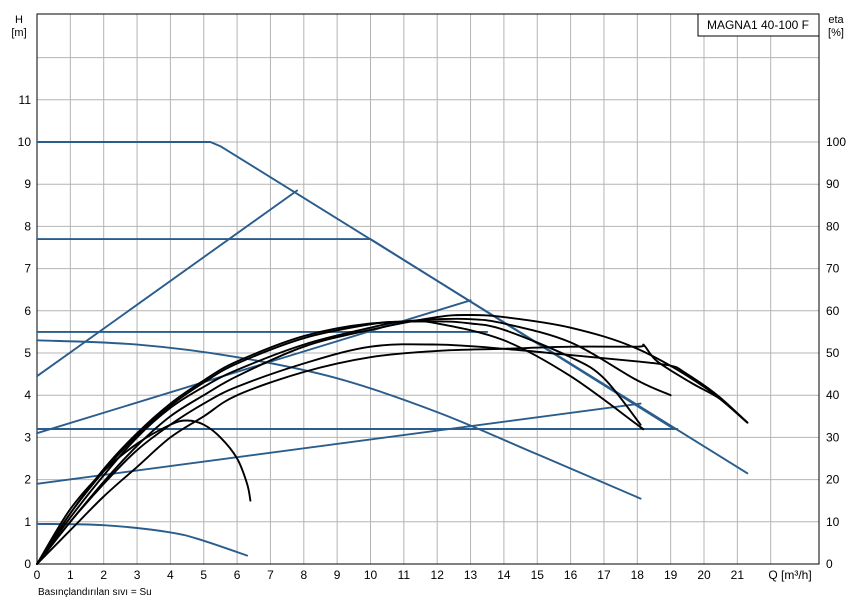 The width and height of the screenshot is (855, 598). Describe the element at coordinates (170, 575) in the screenshot. I see `x-tick-label: 4` at that location.